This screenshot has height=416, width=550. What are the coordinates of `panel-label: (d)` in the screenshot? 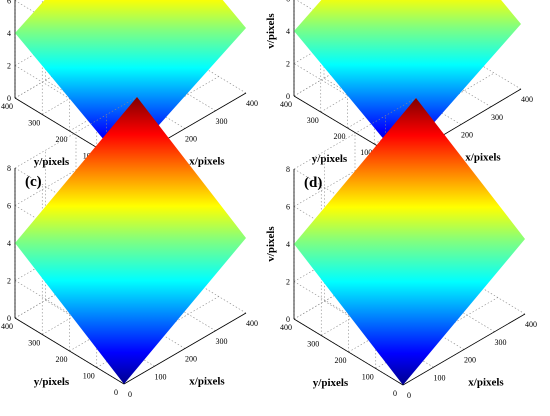 It's located at (313, 183).